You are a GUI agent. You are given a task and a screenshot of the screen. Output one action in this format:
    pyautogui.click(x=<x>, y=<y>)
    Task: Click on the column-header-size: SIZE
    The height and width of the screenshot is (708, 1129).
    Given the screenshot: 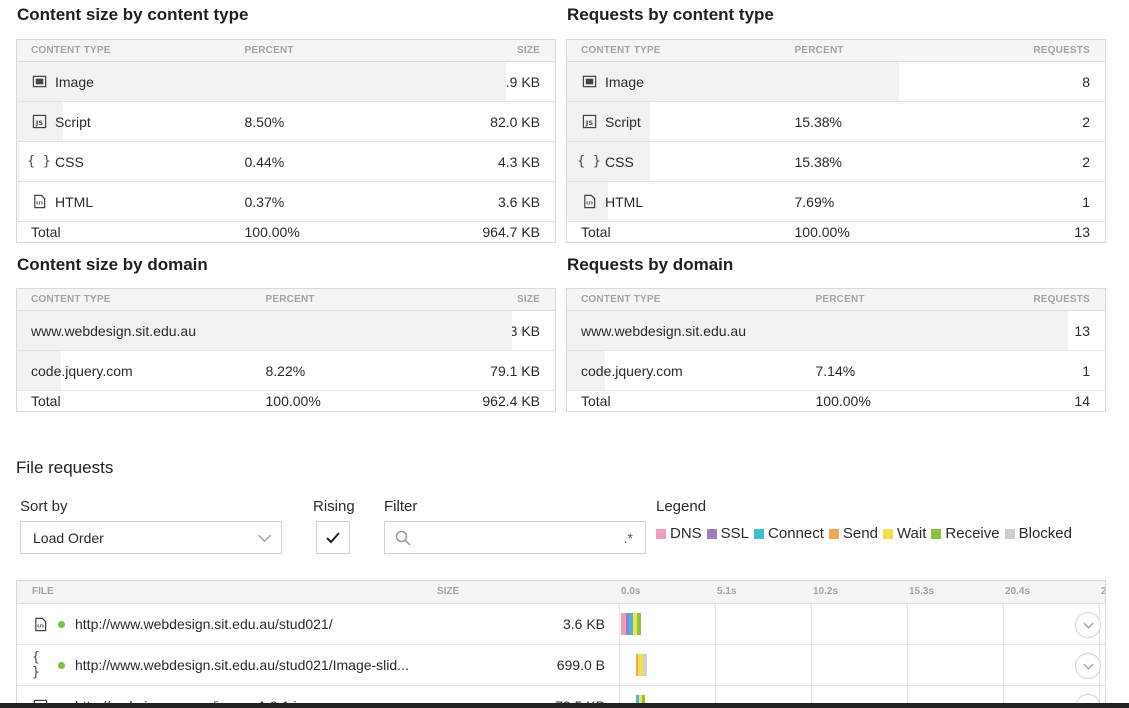 What is the action you would take?
    pyautogui.click(x=488, y=50)
    